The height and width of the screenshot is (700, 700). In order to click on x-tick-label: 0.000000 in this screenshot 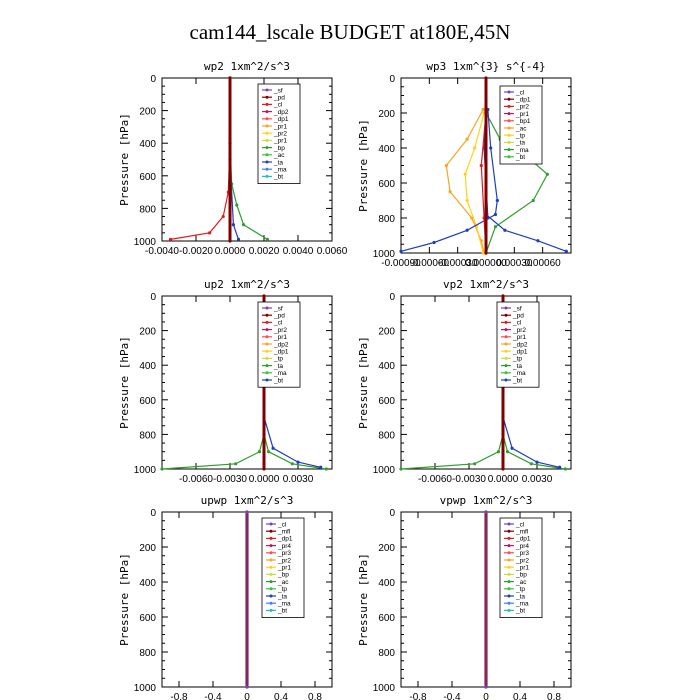, I will do `click(486, 263)`.